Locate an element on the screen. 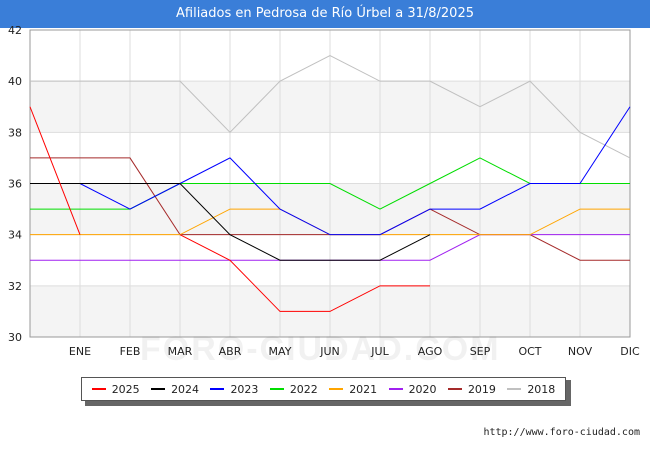 The width and height of the screenshot is (650, 450). x-tick-label: OCT is located at coordinates (529, 351).